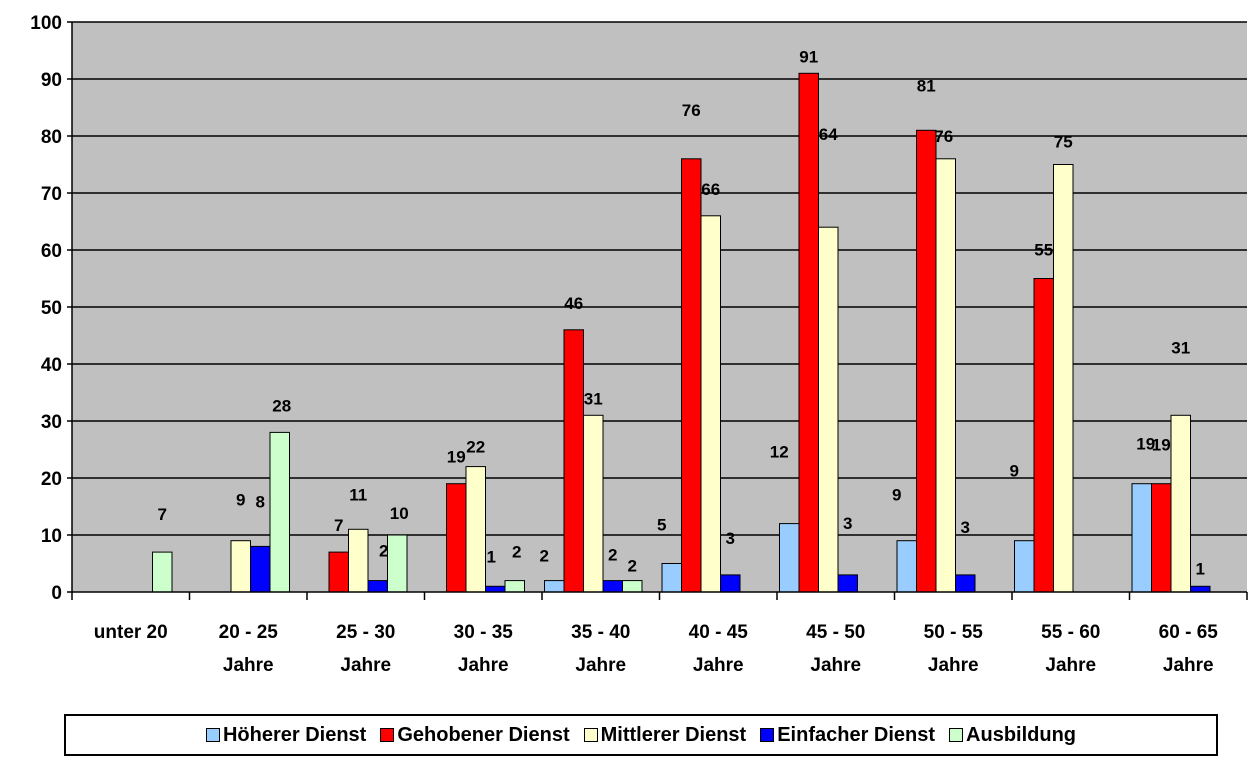 The width and height of the screenshot is (1252, 760). I want to click on category-label: 35 - 40, so click(600, 632).